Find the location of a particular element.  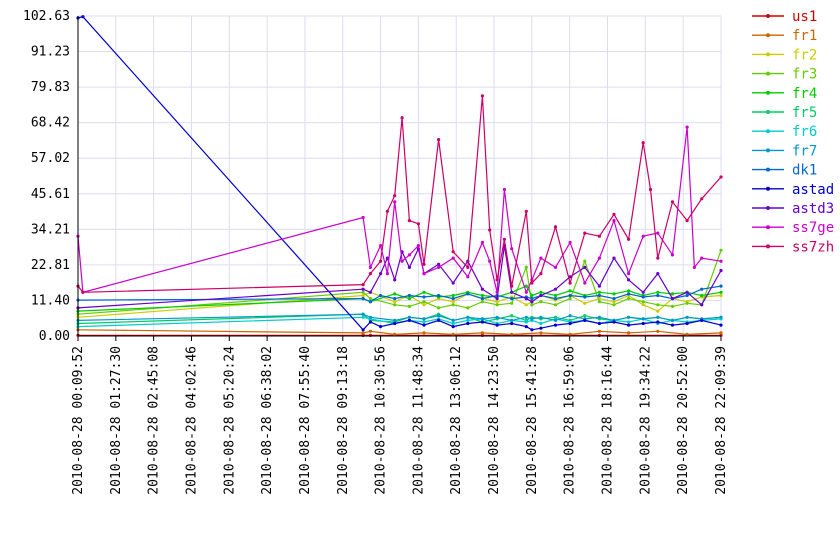

series-line-fr7 is located at coordinates (399, 317).